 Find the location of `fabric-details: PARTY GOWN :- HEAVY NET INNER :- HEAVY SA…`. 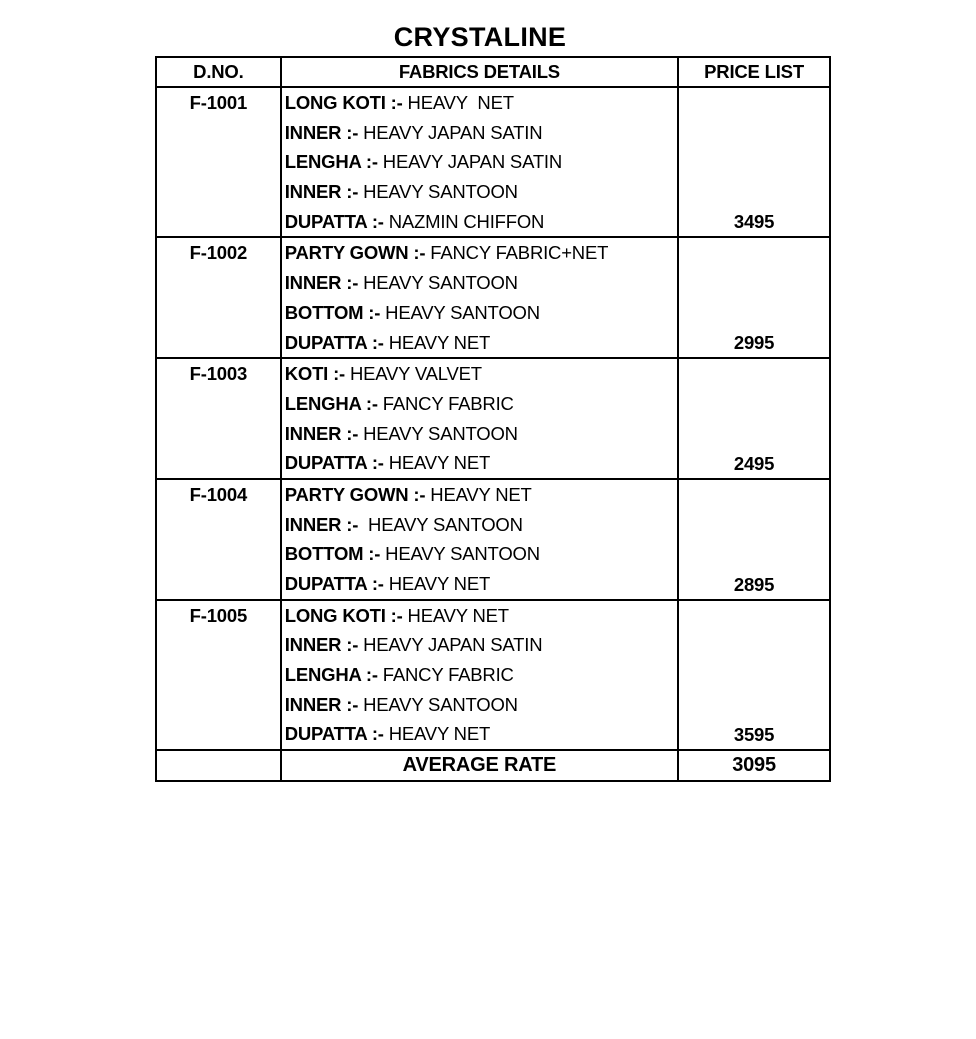

fabric-details: PARTY GOWN :- HEAVY NET INNER :- HEAVY SA… is located at coordinates (479, 539).